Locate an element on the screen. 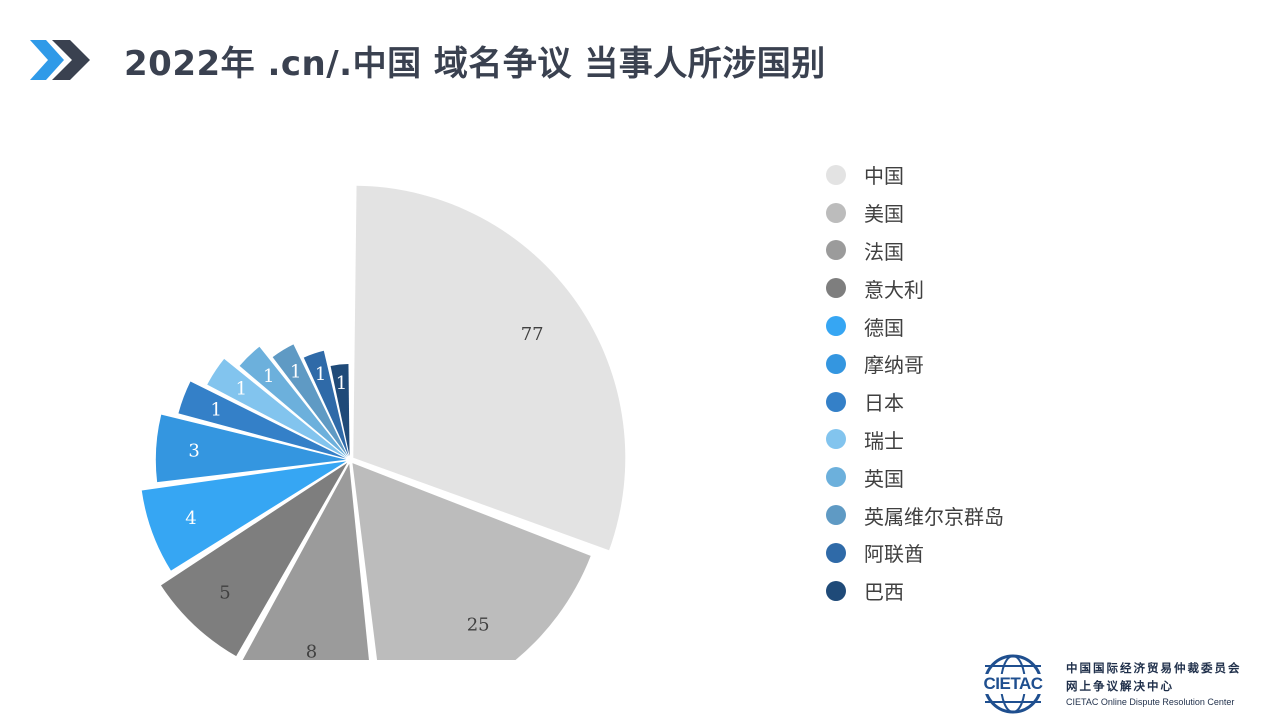 The image size is (1280, 720). data-label-5: 4 is located at coordinates (190, 518).